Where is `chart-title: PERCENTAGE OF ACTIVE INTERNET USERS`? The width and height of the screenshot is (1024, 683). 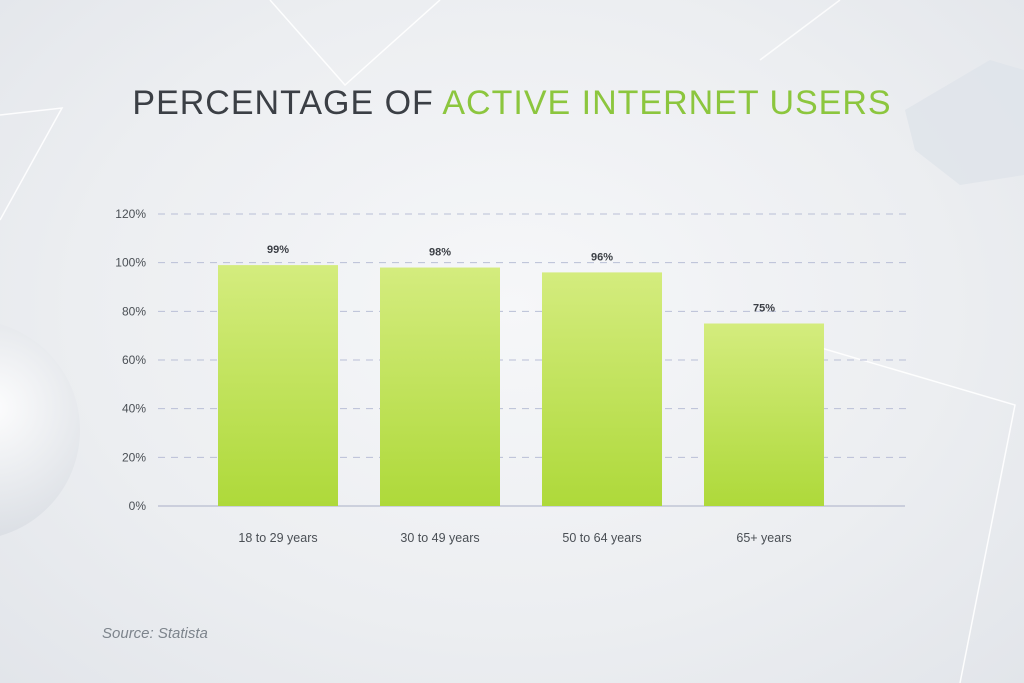 chart-title: PERCENTAGE OF ACTIVE INTERNET USERS is located at coordinates (512, 103).